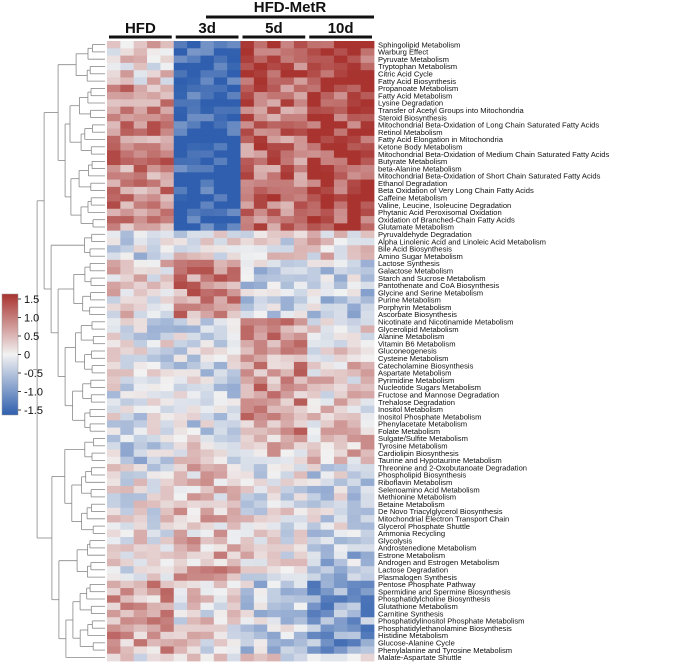  I want to click on row-label: Fatty Acid Metabolism, so click(415, 95).